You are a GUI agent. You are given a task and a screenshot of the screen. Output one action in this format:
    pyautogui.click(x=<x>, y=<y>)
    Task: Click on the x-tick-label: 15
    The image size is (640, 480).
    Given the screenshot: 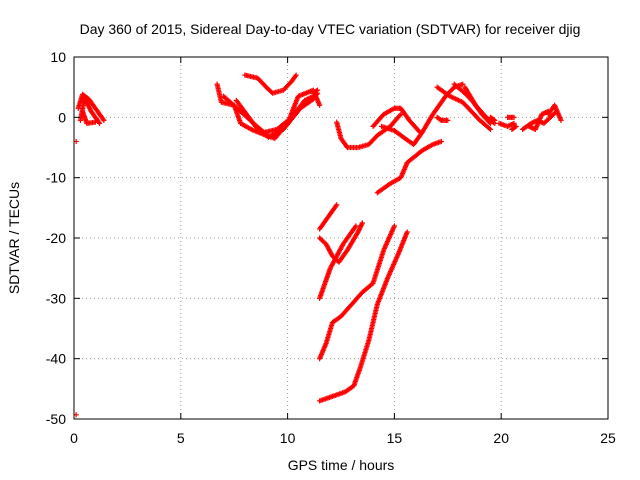 What is the action you would take?
    pyautogui.click(x=395, y=438)
    